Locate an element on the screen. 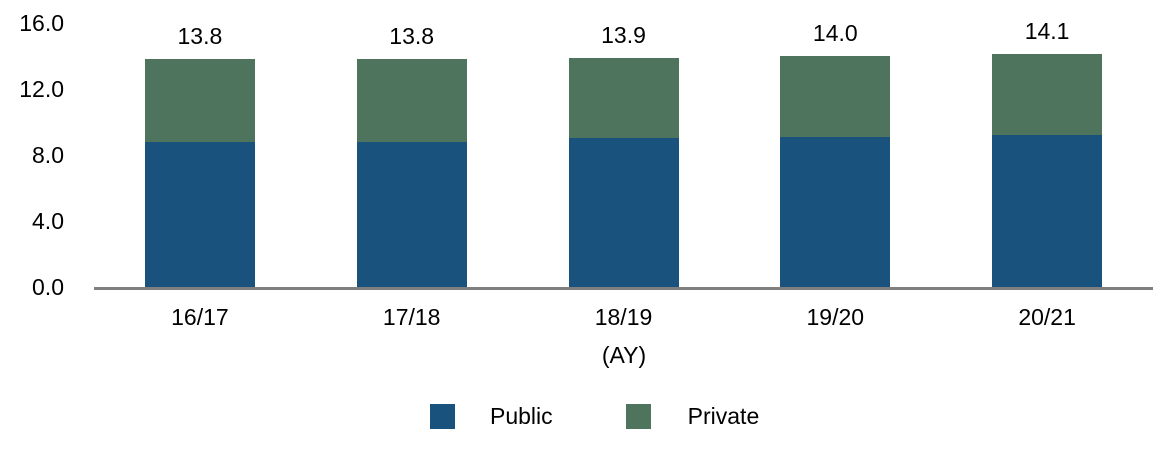 The width and height of the screenshot is (1172, 466). legend: Public Private is located at coordinates (594, 416).